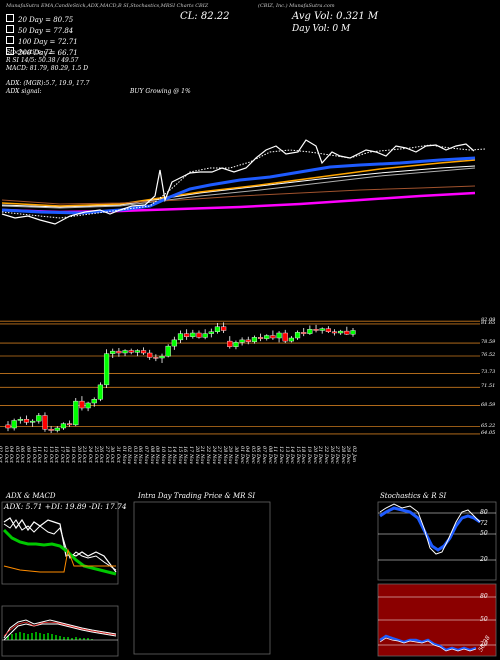 This screenshot has height=660, width=500. Describe the element at coordinates (65, 506) in the screenshot. I see `adx-values: ADX: 5.71 +DI: 19.89 -DI: 17.74` at that location.